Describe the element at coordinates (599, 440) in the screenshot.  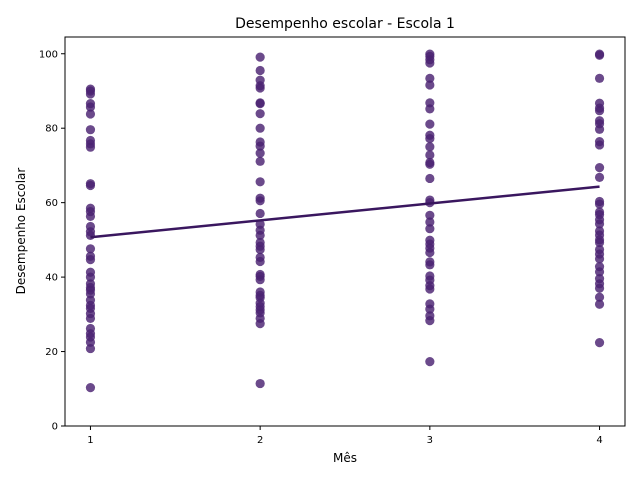
I see `x-tick-label: 4` at that location.